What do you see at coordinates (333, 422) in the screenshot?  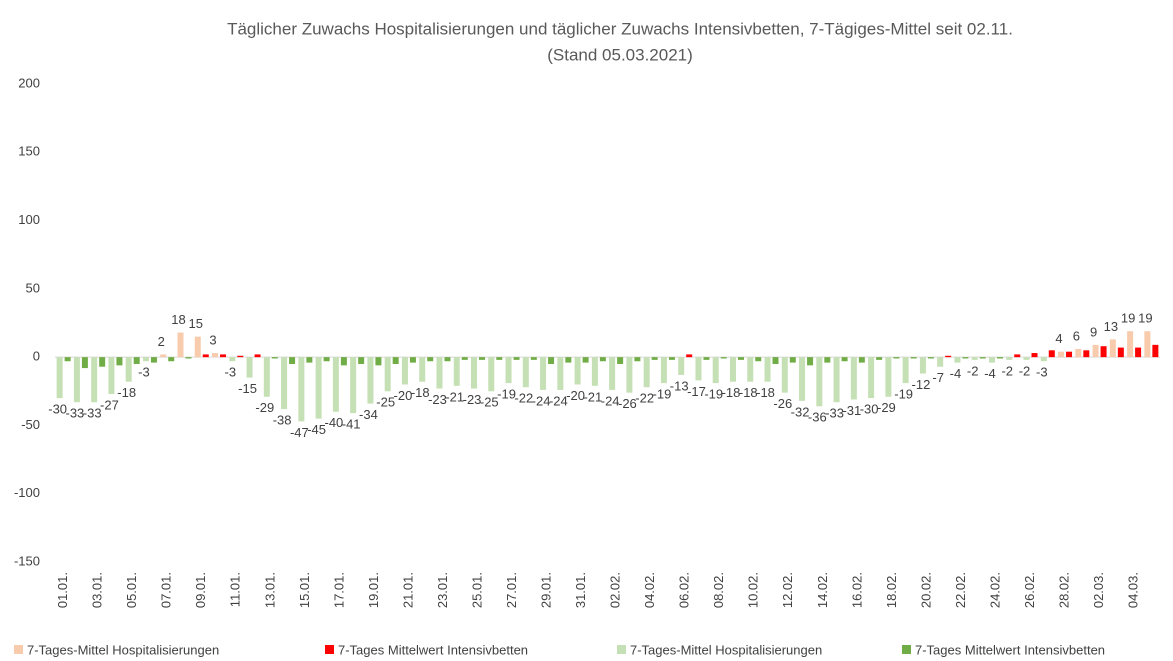 I see `data-label: -40` at bounding box center [333, 422].